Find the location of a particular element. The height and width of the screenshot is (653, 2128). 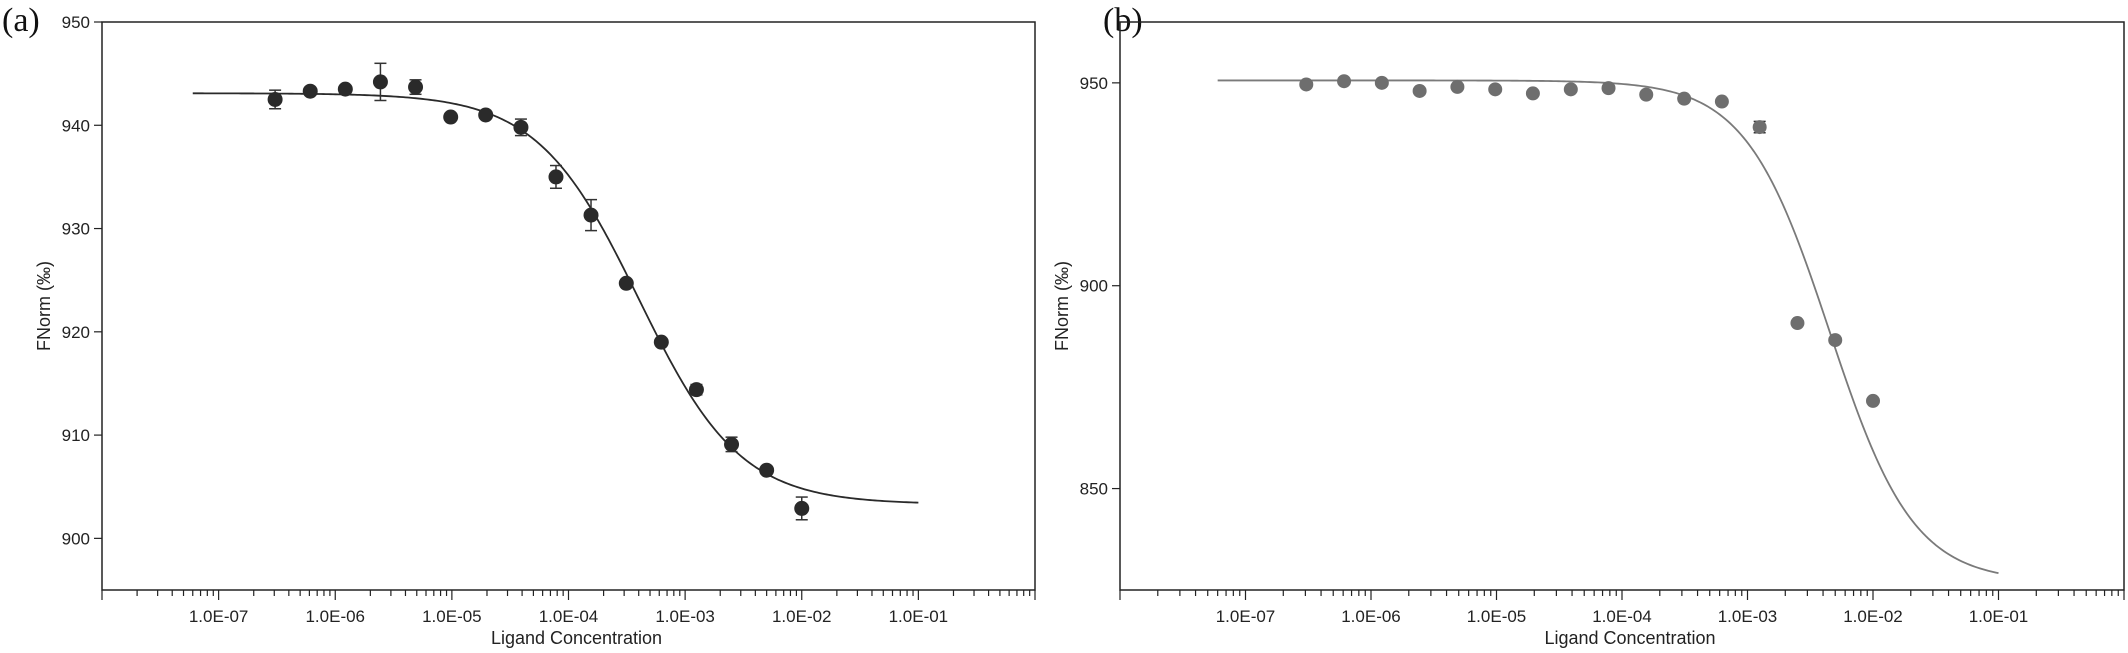

panel-label-a: (a) is located at coordinates (21, 20).